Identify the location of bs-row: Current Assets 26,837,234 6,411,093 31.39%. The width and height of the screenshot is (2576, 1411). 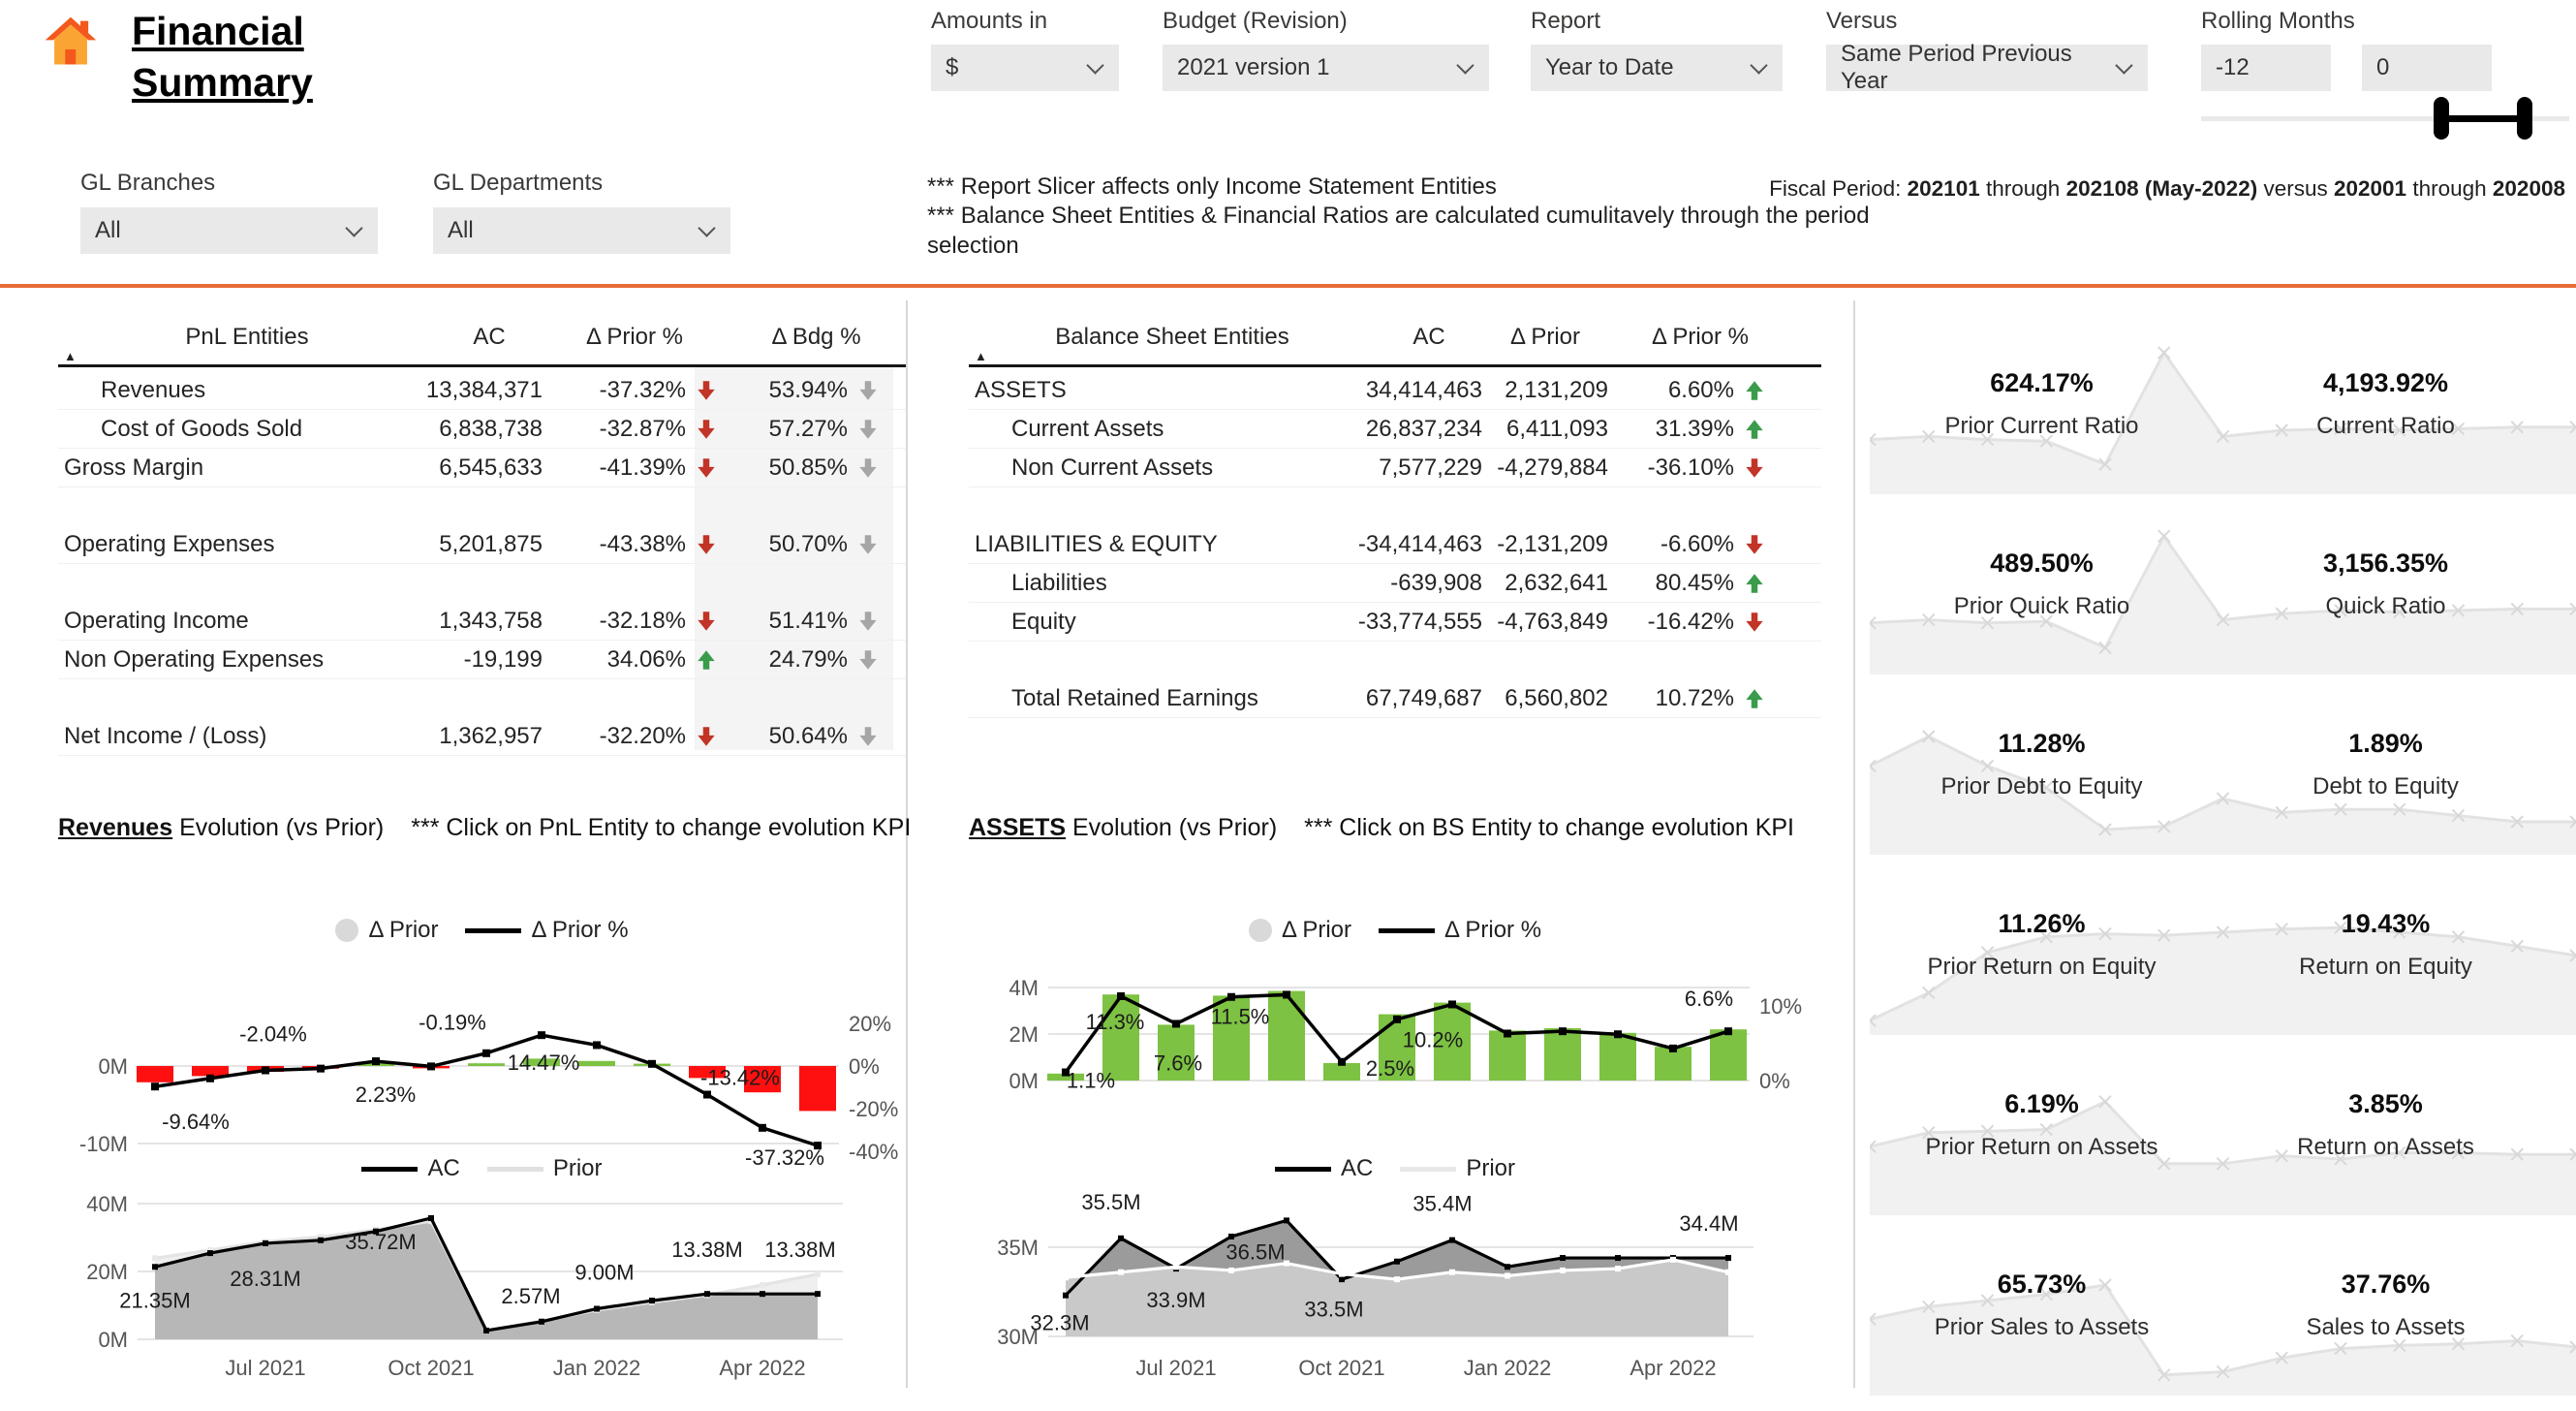
(1395, 429).